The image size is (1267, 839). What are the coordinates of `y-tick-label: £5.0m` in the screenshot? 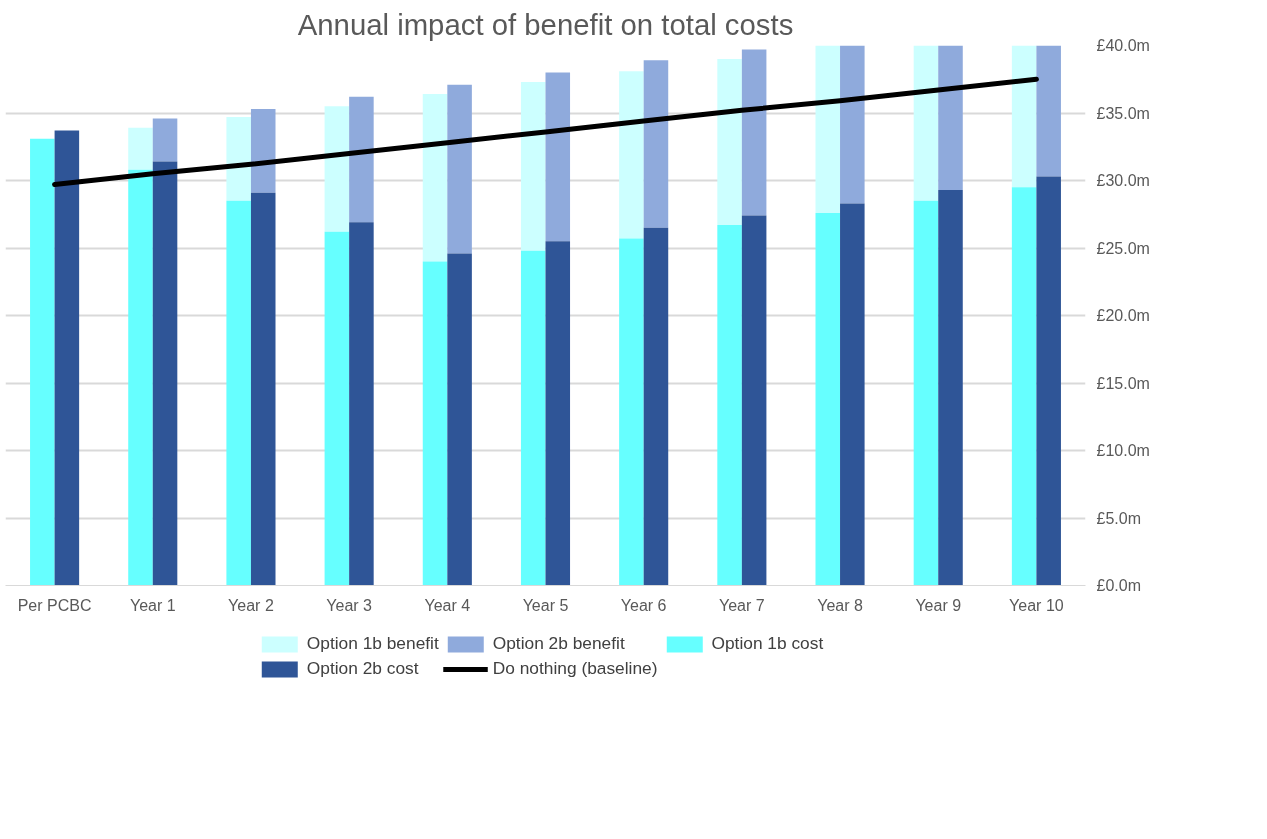 It's located at (1118, 518).